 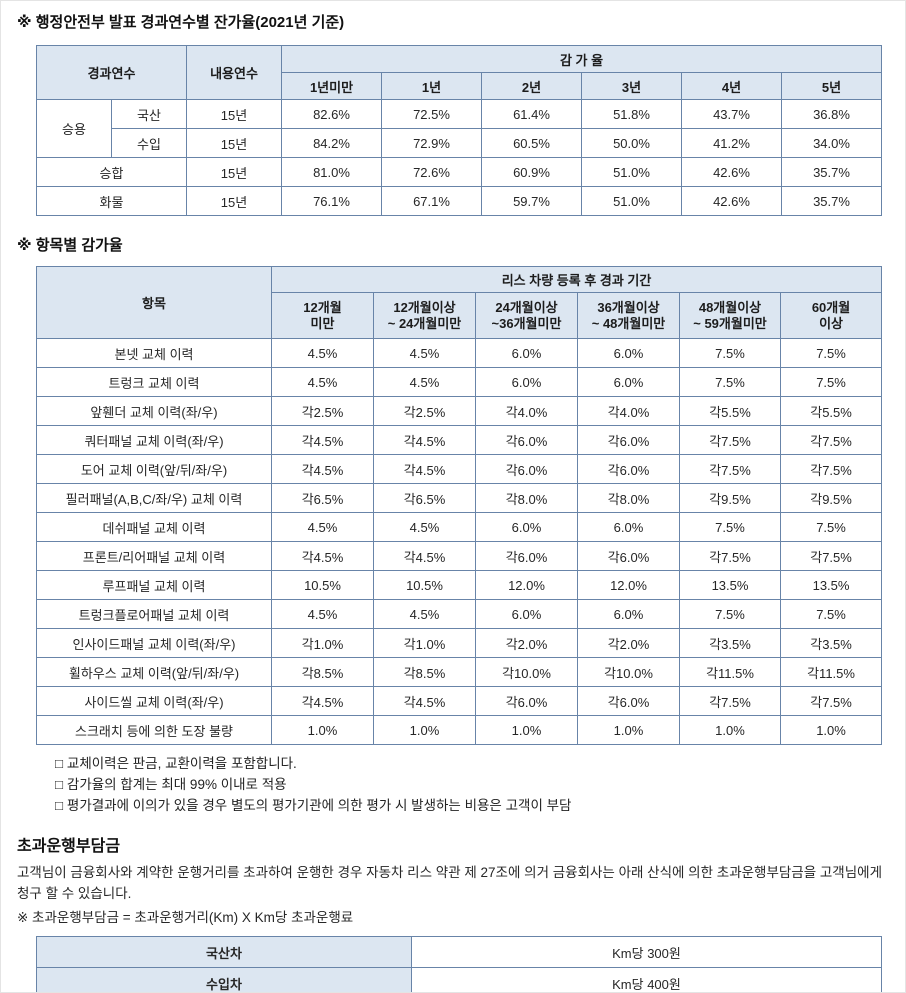 What do you see at coordinates (831, 643) in the screenshot?
I see `rate-cell: 각3.5%` at bounding box center [831, 643].